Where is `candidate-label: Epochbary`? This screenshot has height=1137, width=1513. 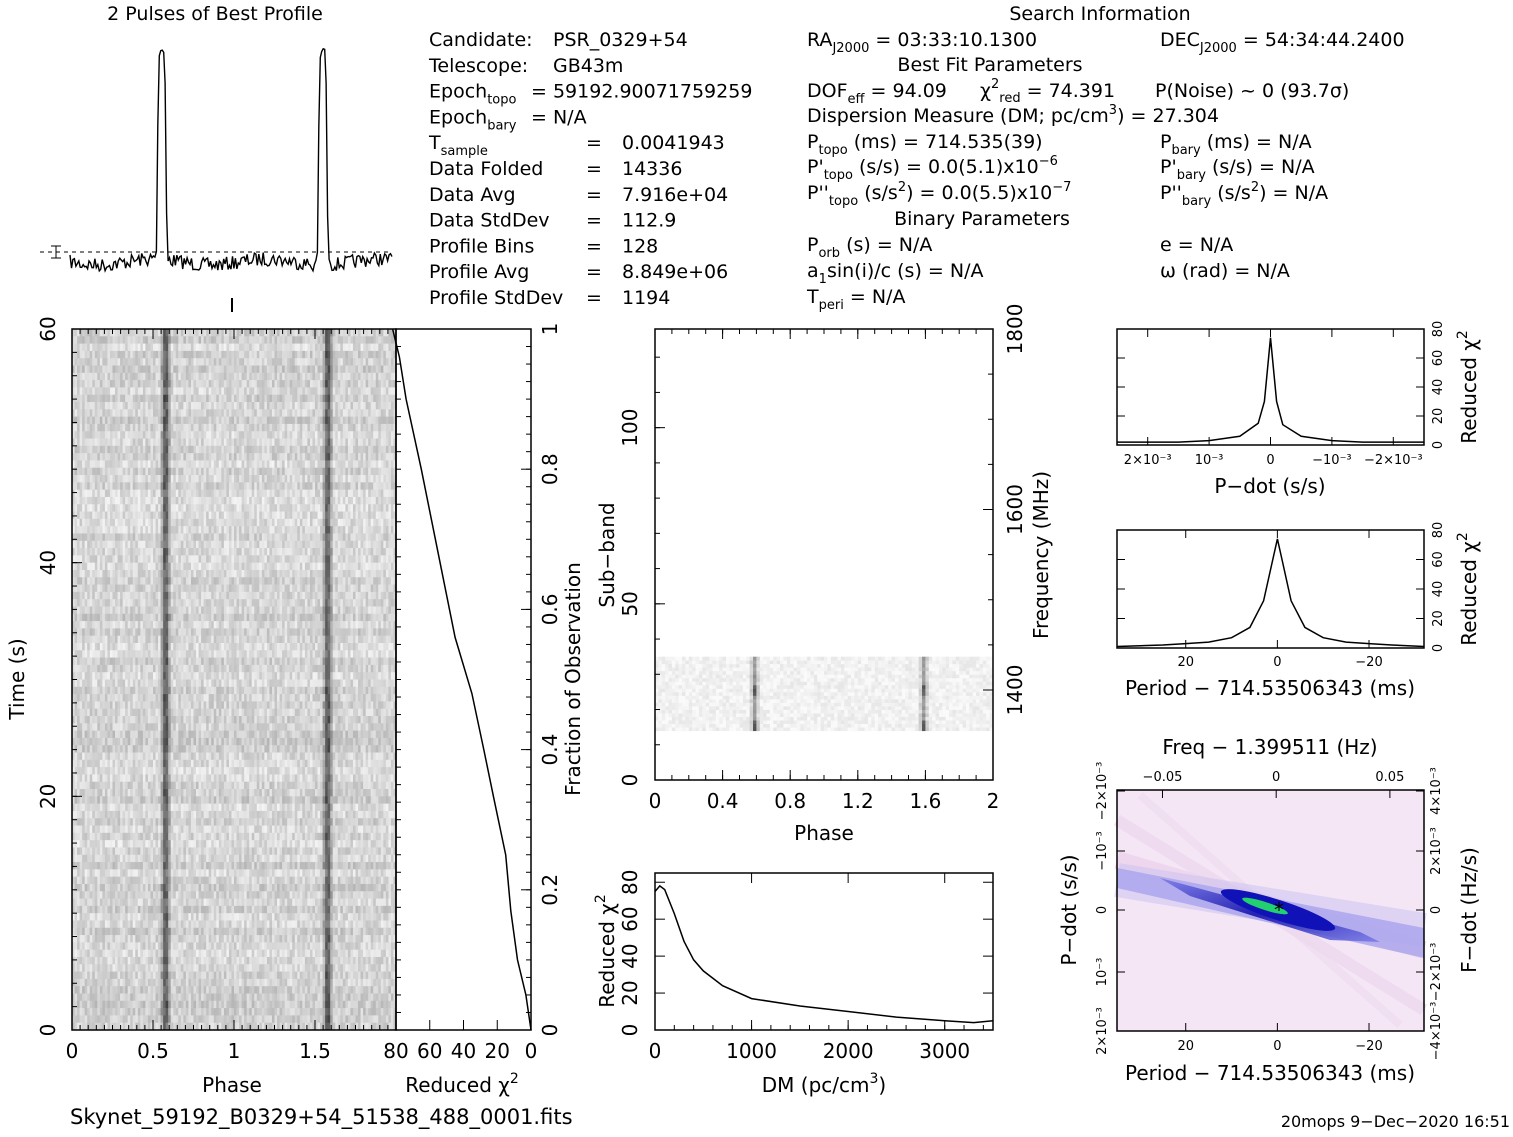
candidate-label: Epochbary is located at coordinates (473, 119).